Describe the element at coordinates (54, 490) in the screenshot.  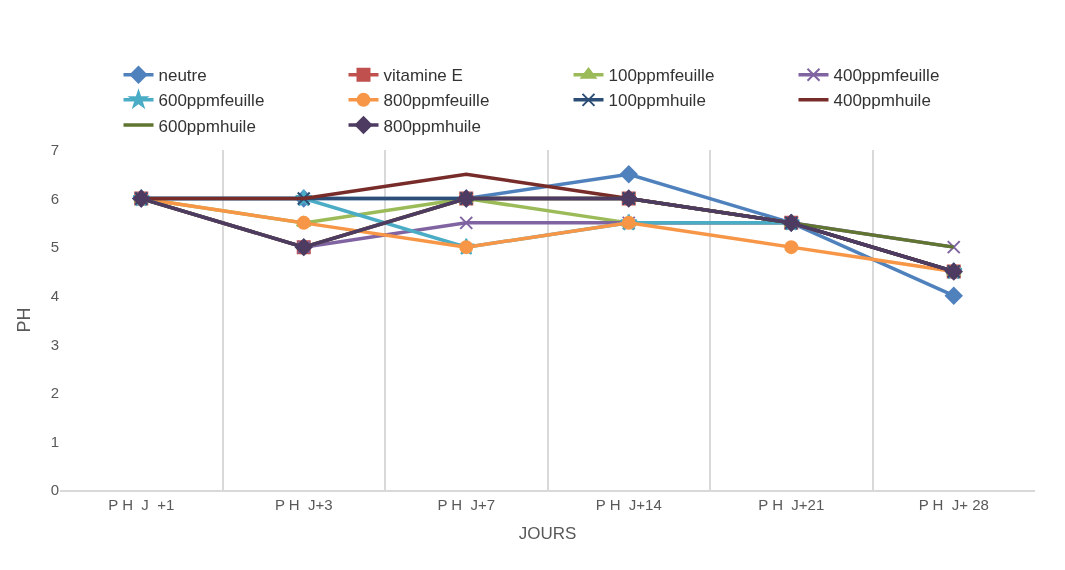
I see `y-tick-label: 0` at that location.